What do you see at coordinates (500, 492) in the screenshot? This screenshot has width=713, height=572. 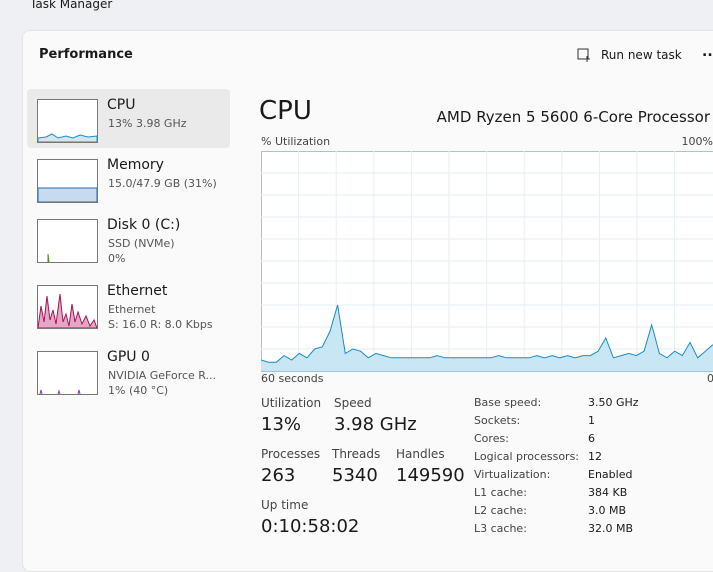 I see `spec-label: L1 cache:` at bounding box center [500, 492].